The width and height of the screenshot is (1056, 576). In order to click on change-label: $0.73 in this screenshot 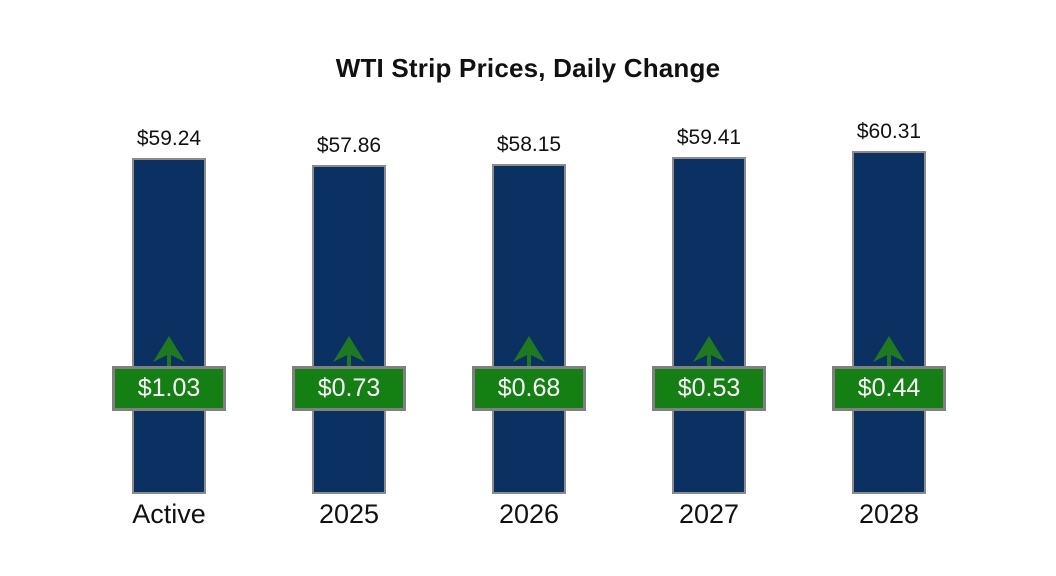, I will do `click(349, 388)`.